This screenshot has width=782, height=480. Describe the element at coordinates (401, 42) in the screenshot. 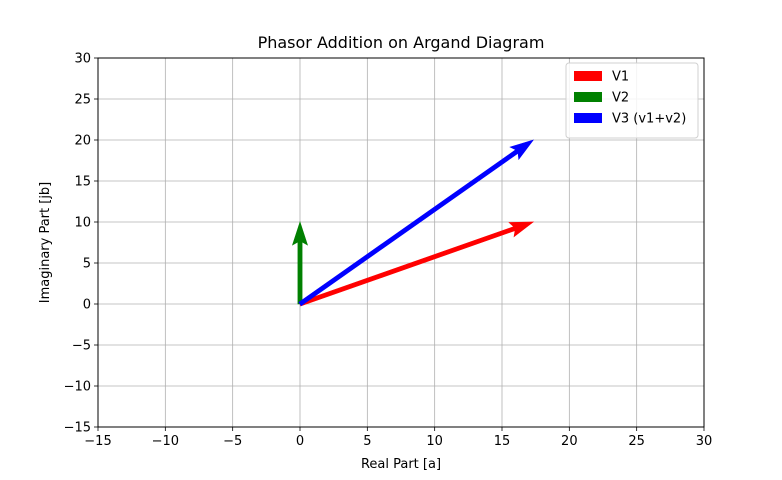

I see `chart-title: Phasor Addition on Argand Diagram` at that location.